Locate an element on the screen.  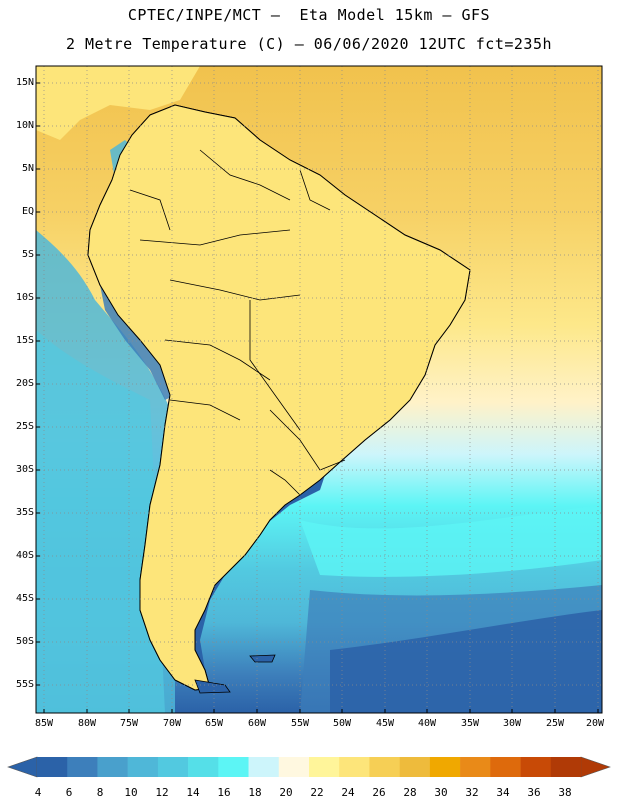
lon-label-80w: 80W is located at coordinates (87, 723).